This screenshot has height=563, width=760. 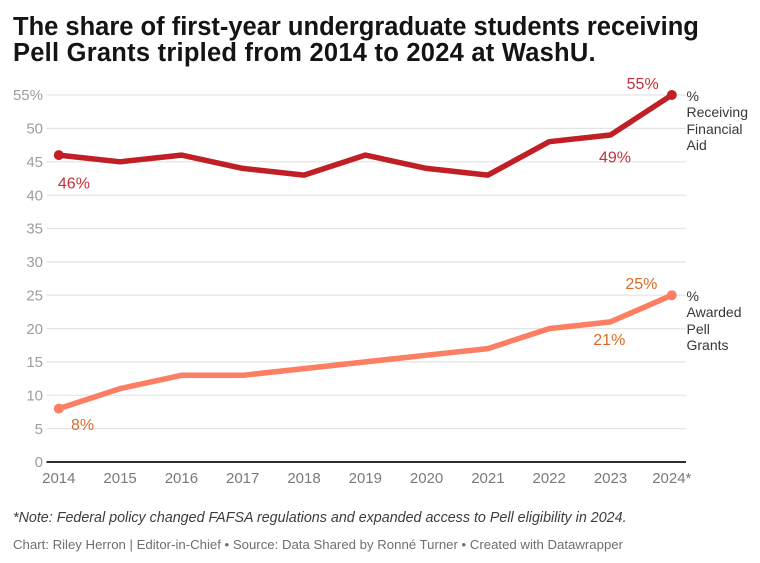 What do you see at coordinates (181, 478) in the screenshot?
I see `svg-text: 2016` at bounding box center [181, 478].